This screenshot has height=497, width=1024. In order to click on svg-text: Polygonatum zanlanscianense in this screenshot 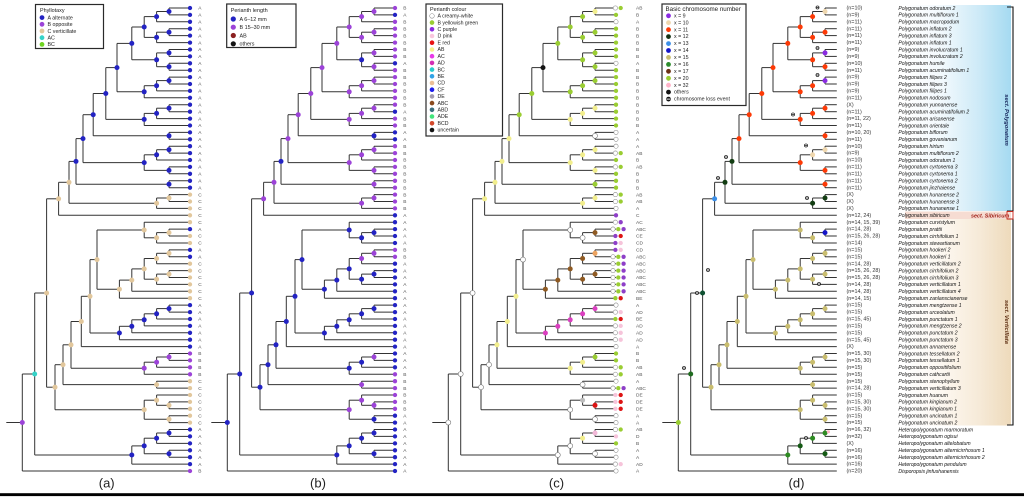, I will do `click(932, 299)`.